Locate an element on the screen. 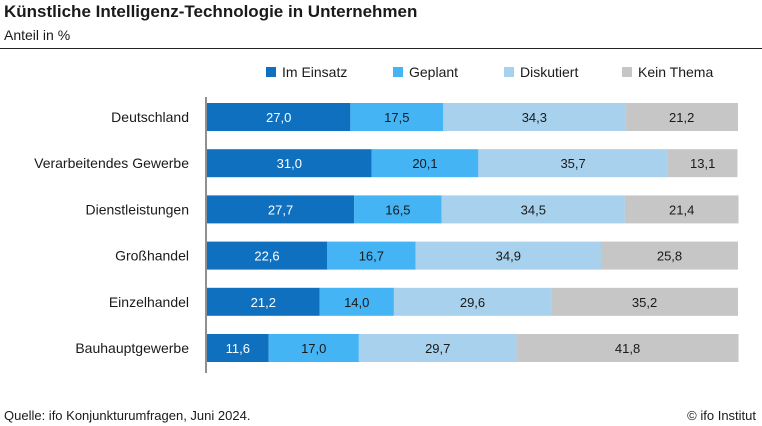  data-label: 16,7 is located at coordinates (371, 256).